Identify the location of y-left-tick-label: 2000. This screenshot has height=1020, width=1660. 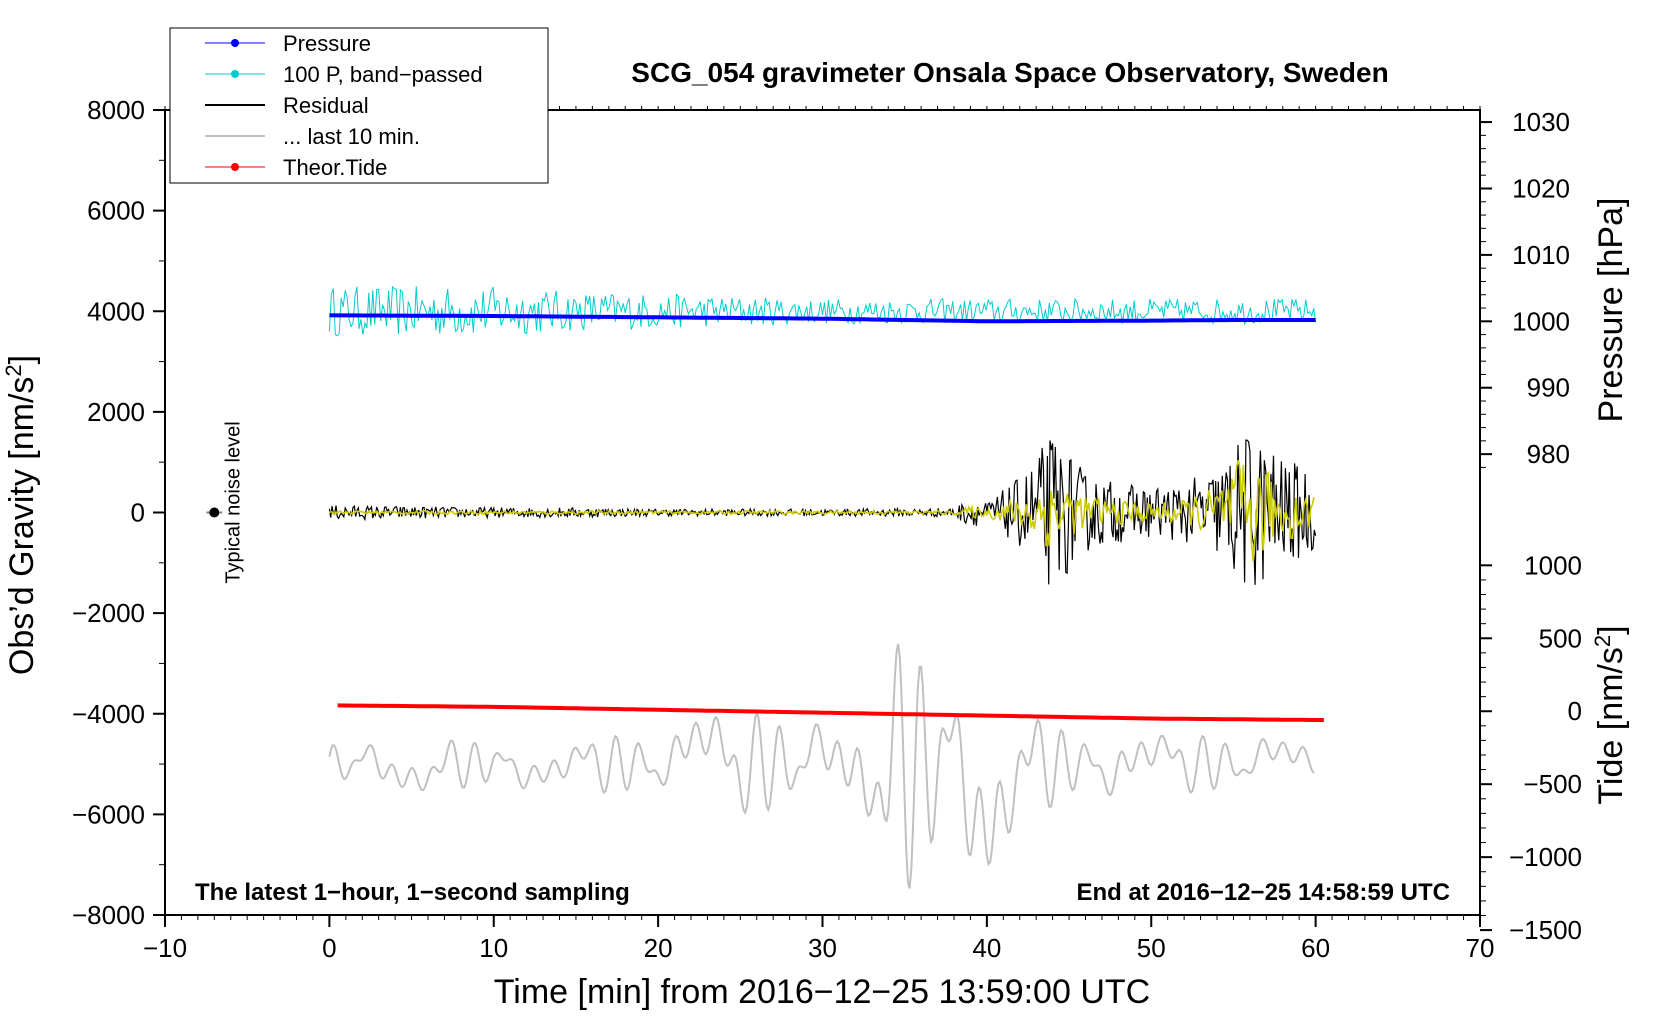
(116, 412).